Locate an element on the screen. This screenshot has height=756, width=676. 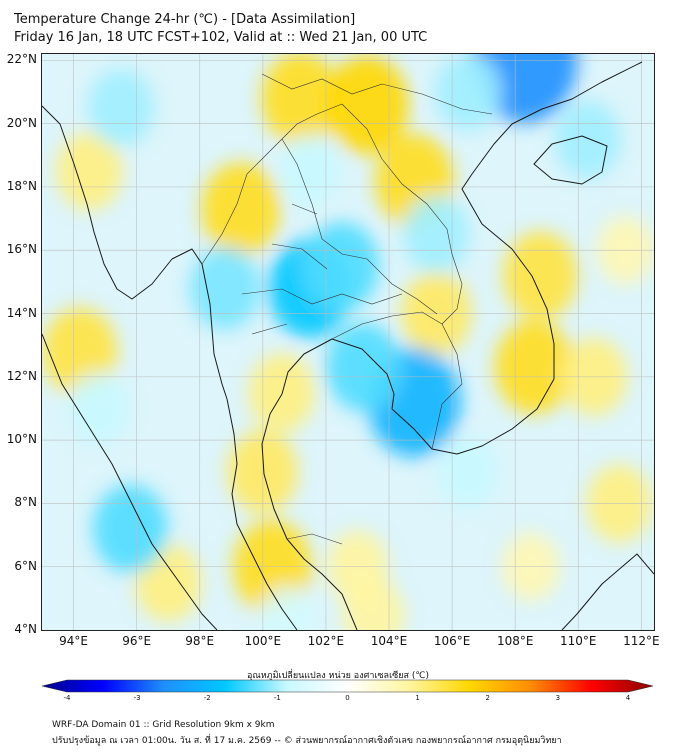
lat-label: 8°N is located at coordinates (25, 502).